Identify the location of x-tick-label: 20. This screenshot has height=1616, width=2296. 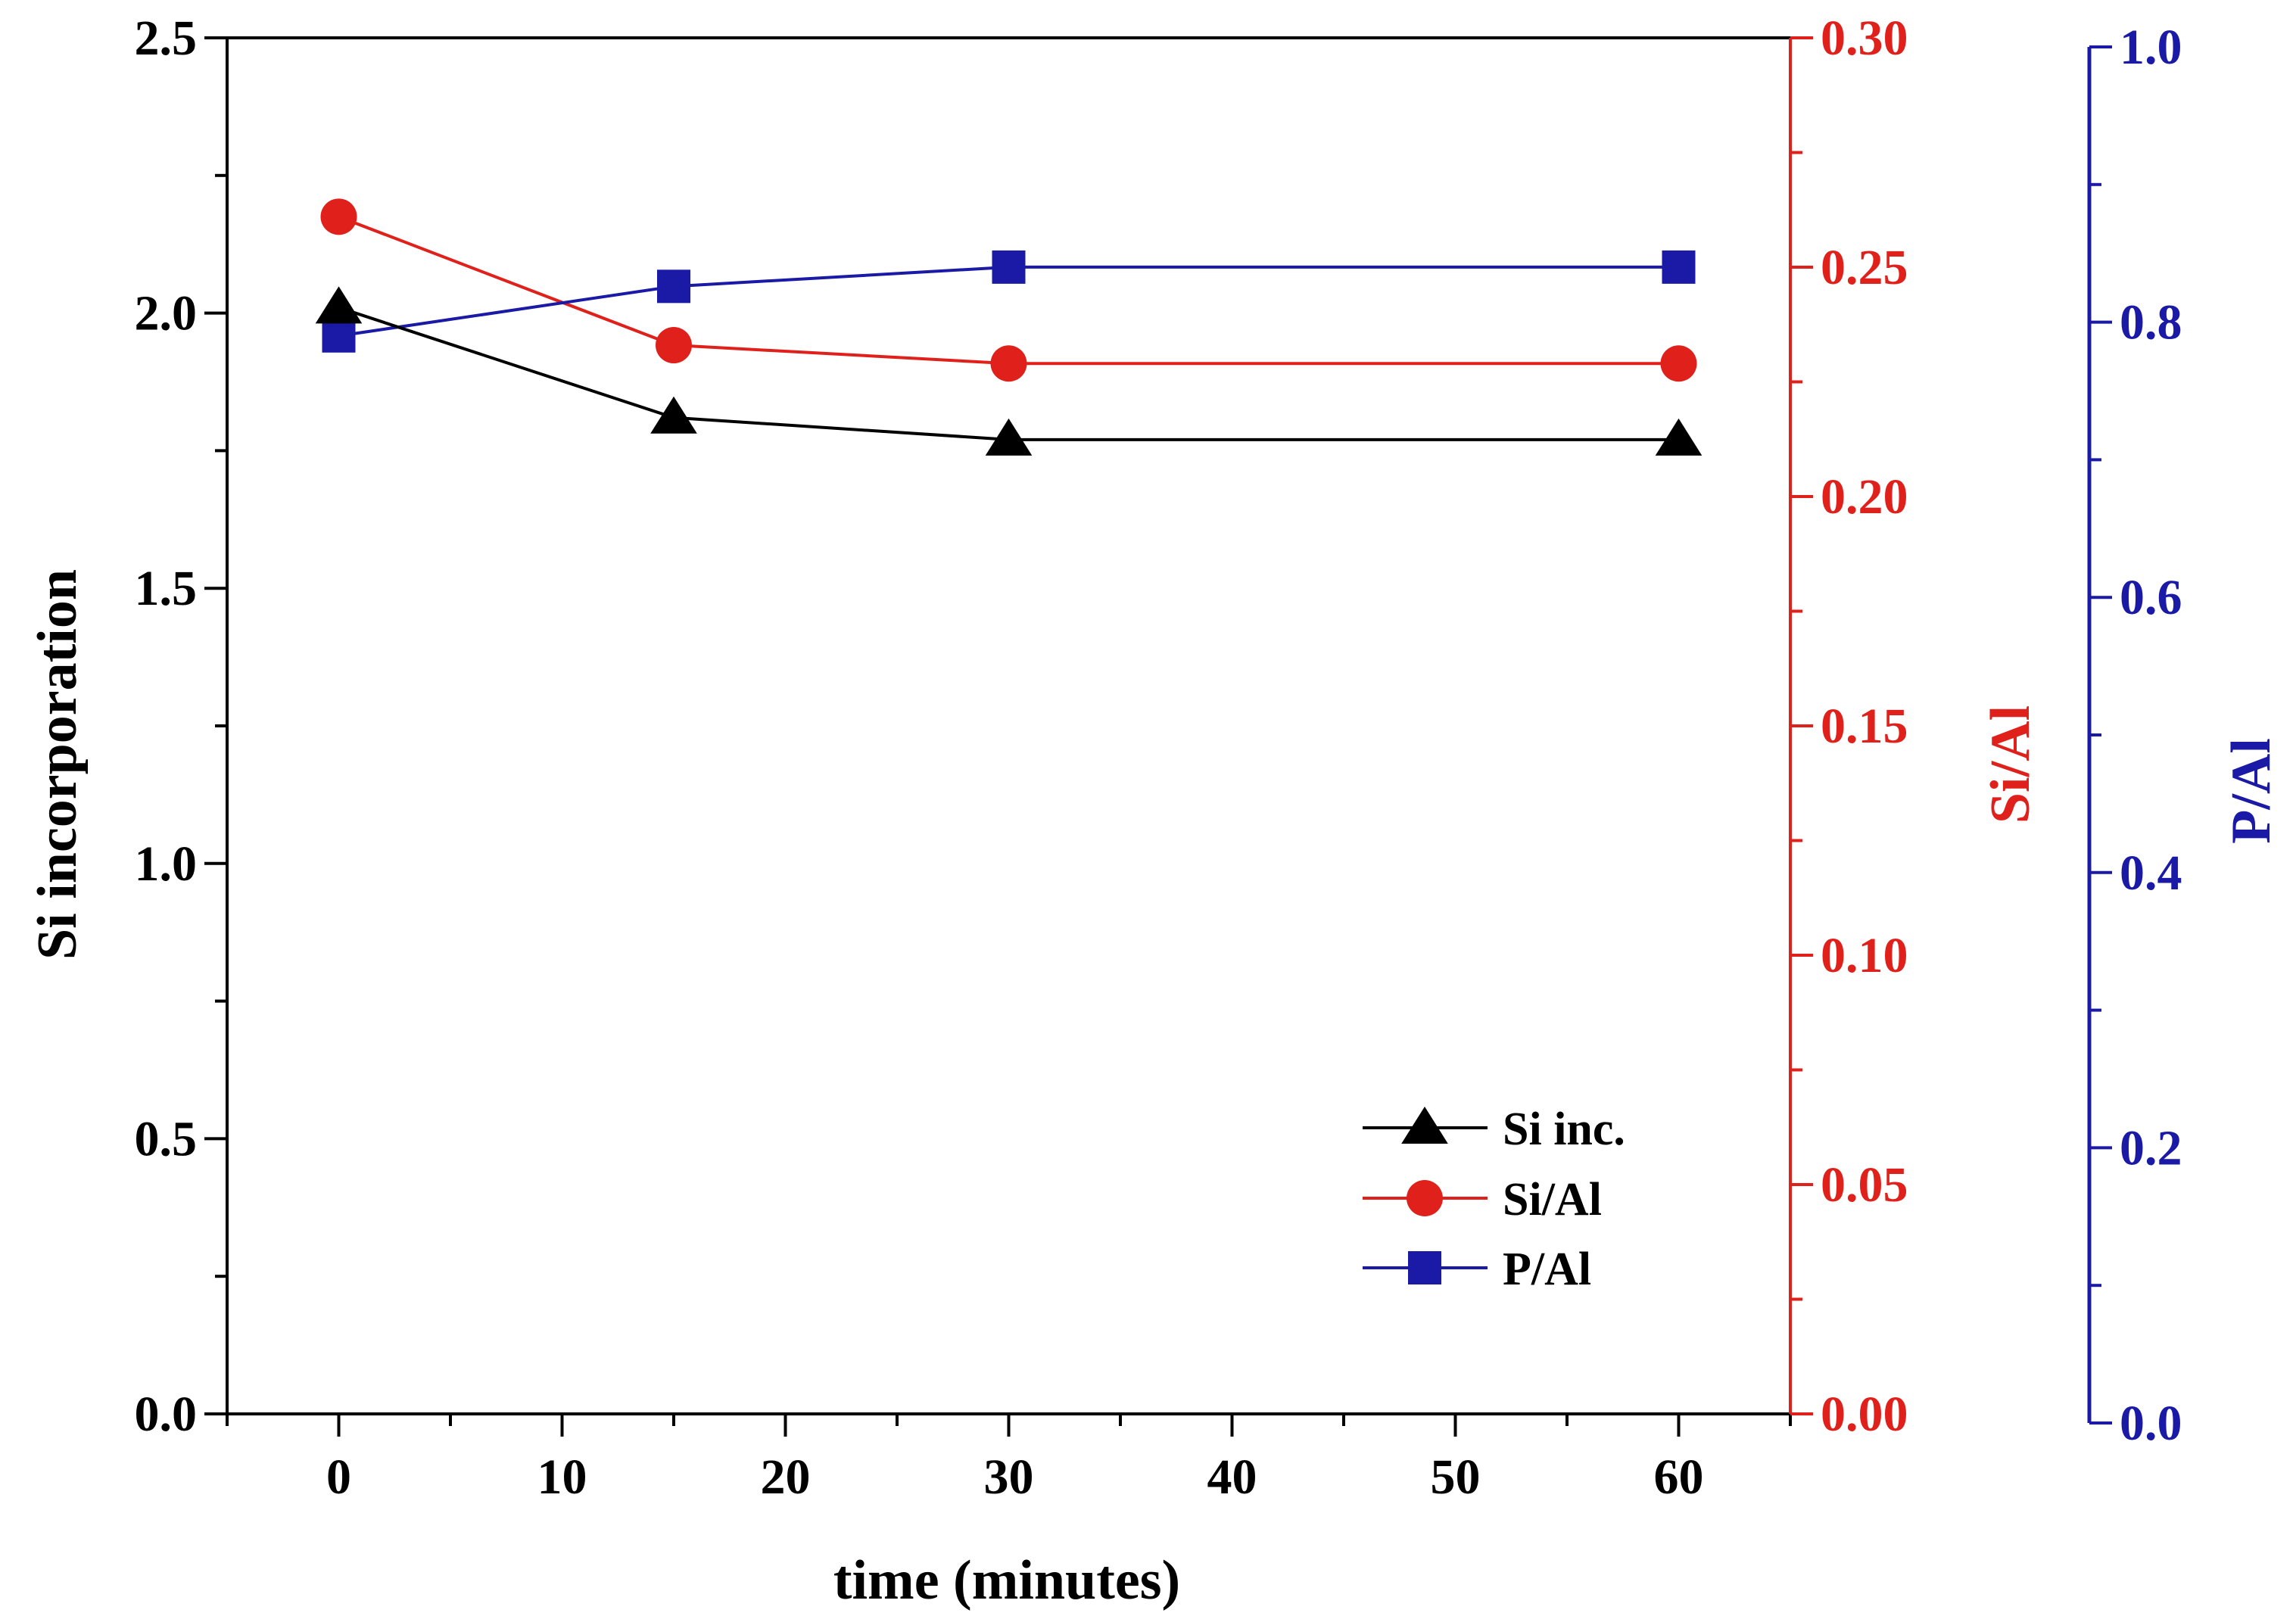
(786, 1477).